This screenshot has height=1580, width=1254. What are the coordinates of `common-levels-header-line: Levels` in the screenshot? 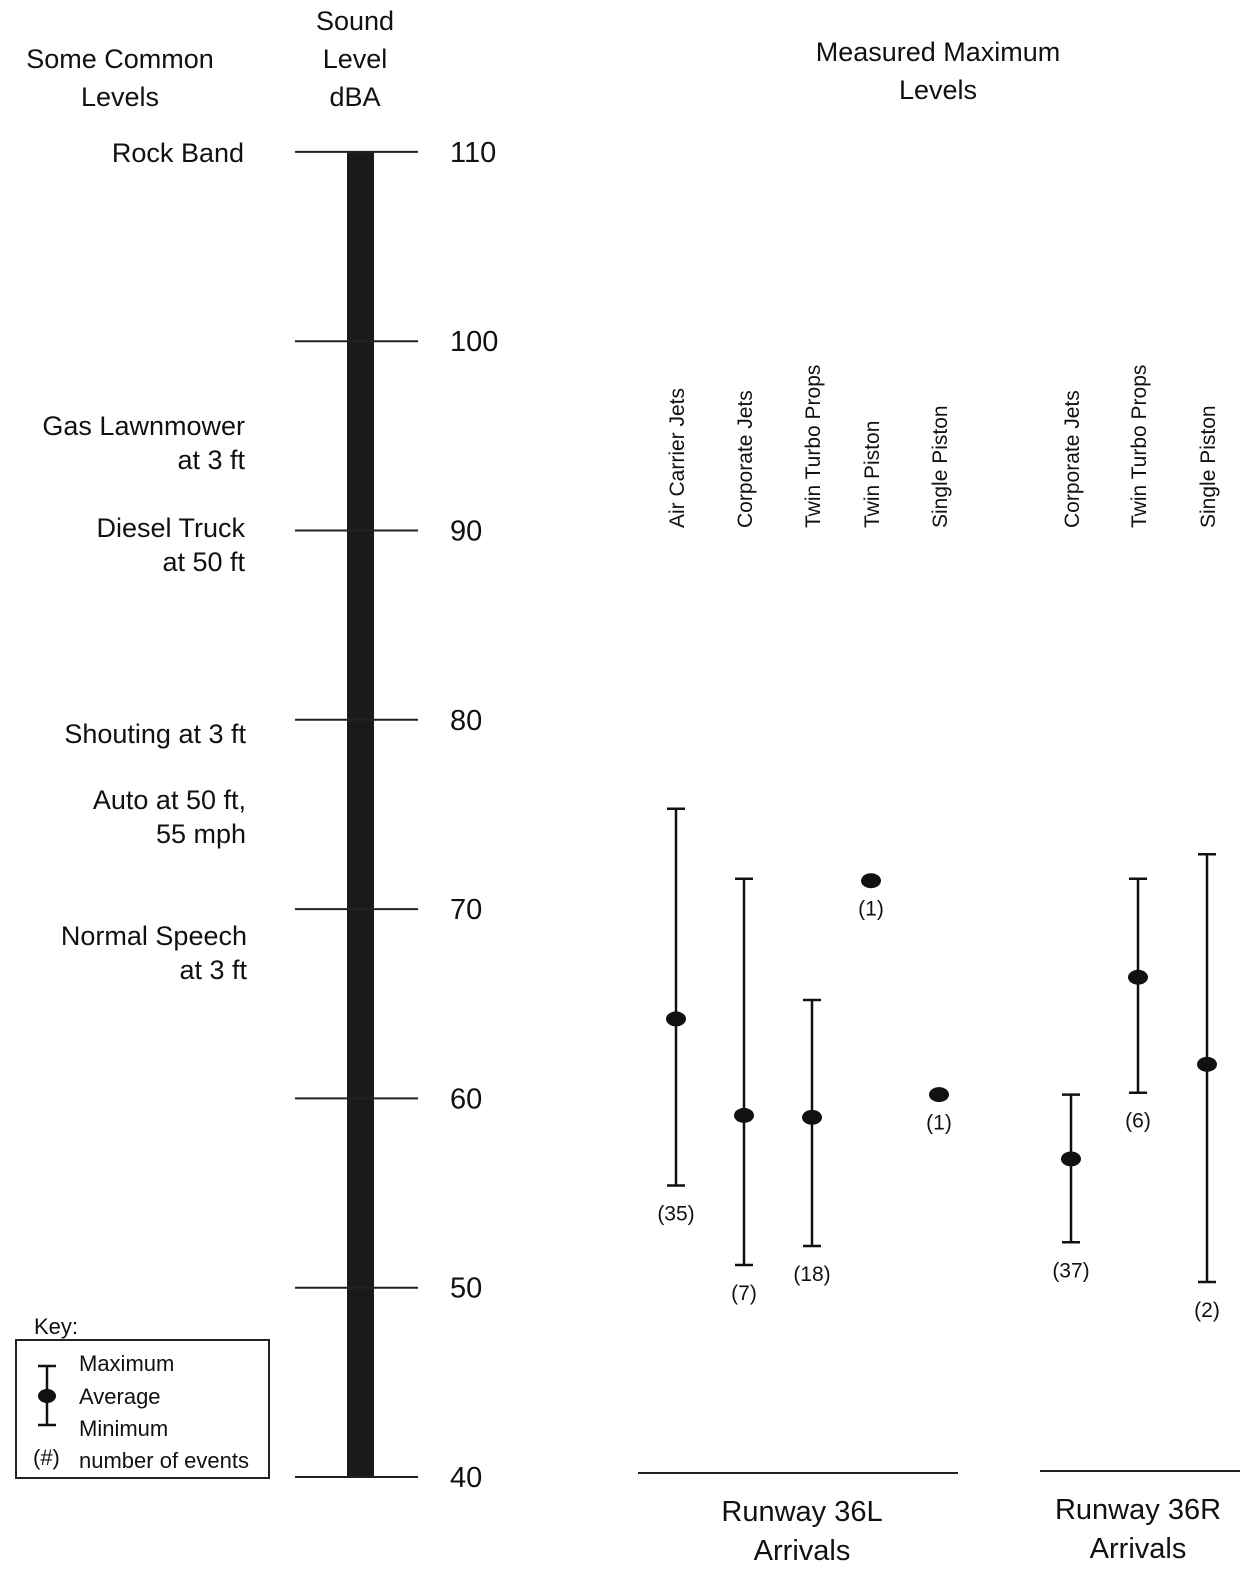 It's located at (120, 97).